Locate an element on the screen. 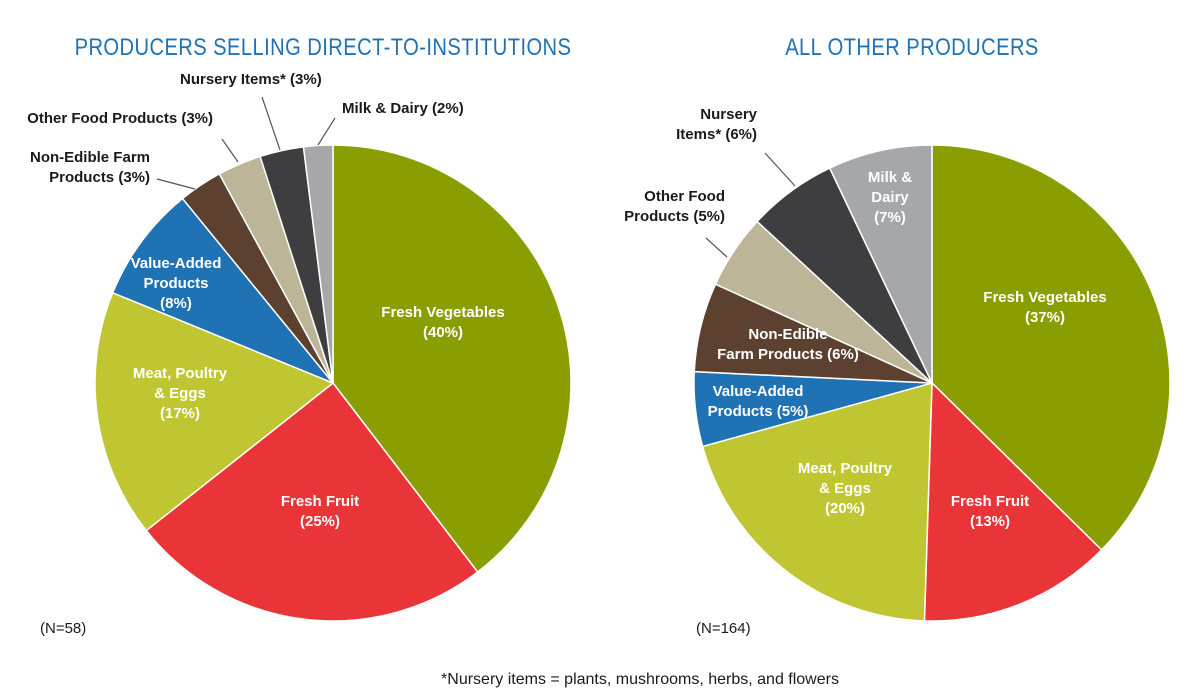  chart-2-title: ALL OTHER PRODUCERS is located at coordinates (912, 46).